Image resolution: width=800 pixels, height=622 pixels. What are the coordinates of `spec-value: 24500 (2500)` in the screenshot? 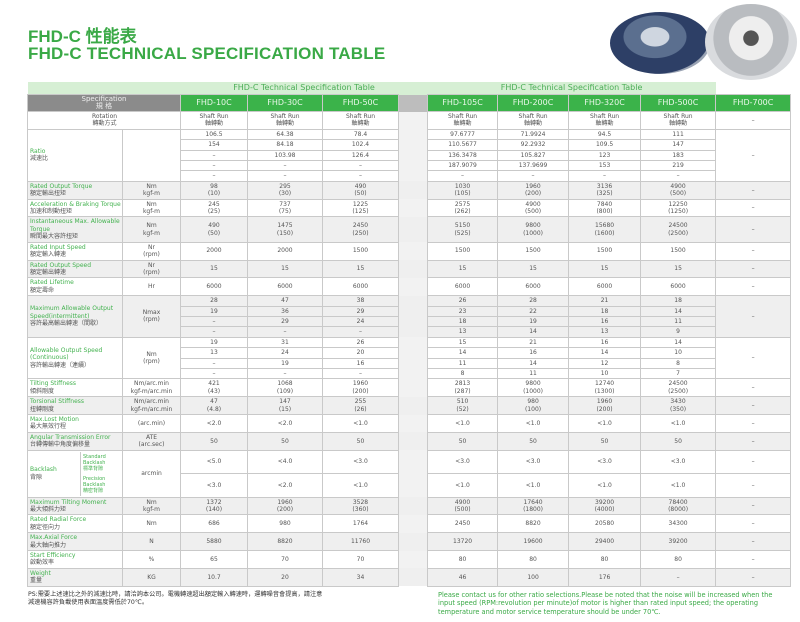 It's located at (678, 229).